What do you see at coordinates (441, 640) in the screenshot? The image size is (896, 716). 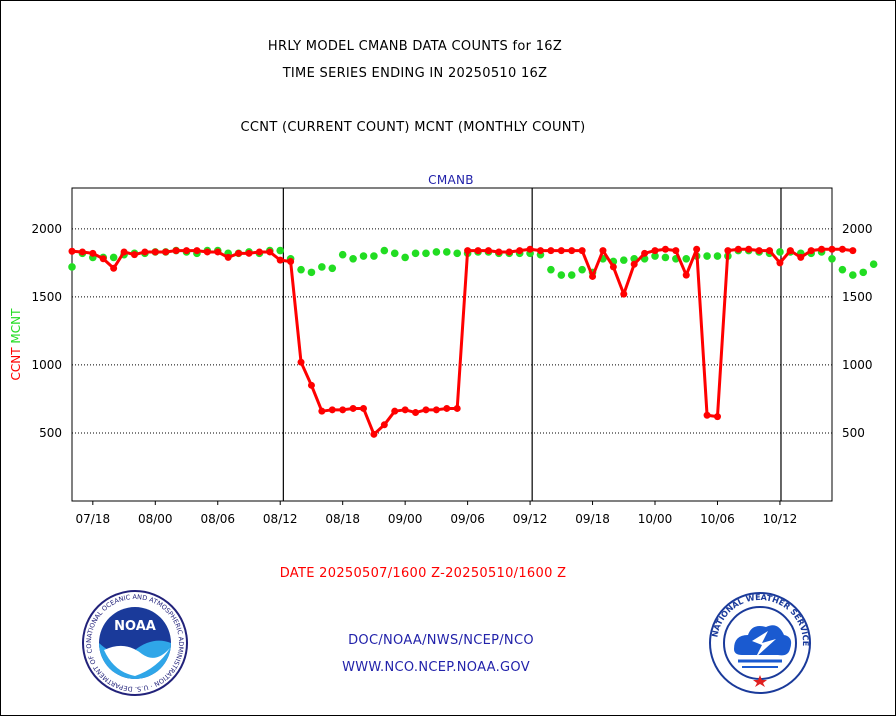 I see `footer-agency: DOC/NOAA/NWS/NCEP/NCO` at bounding box center [441, 640].